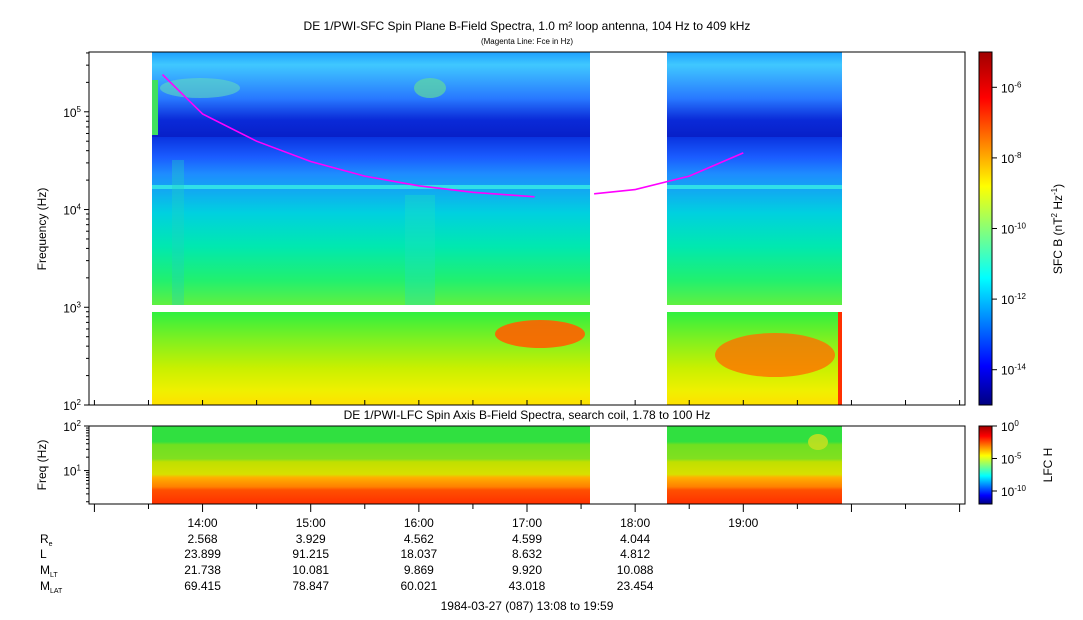  I want to click on bottom-colorbar-ticks: 10⁰ 10⁻⁵ 10⁻¹⁰, so click(1009, 459).